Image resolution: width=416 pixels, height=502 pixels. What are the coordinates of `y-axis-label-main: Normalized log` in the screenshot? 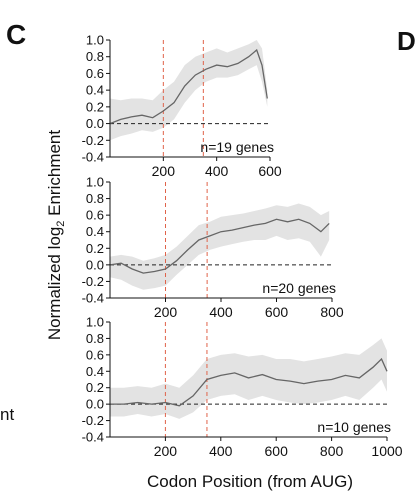 It's located at (54, 283).